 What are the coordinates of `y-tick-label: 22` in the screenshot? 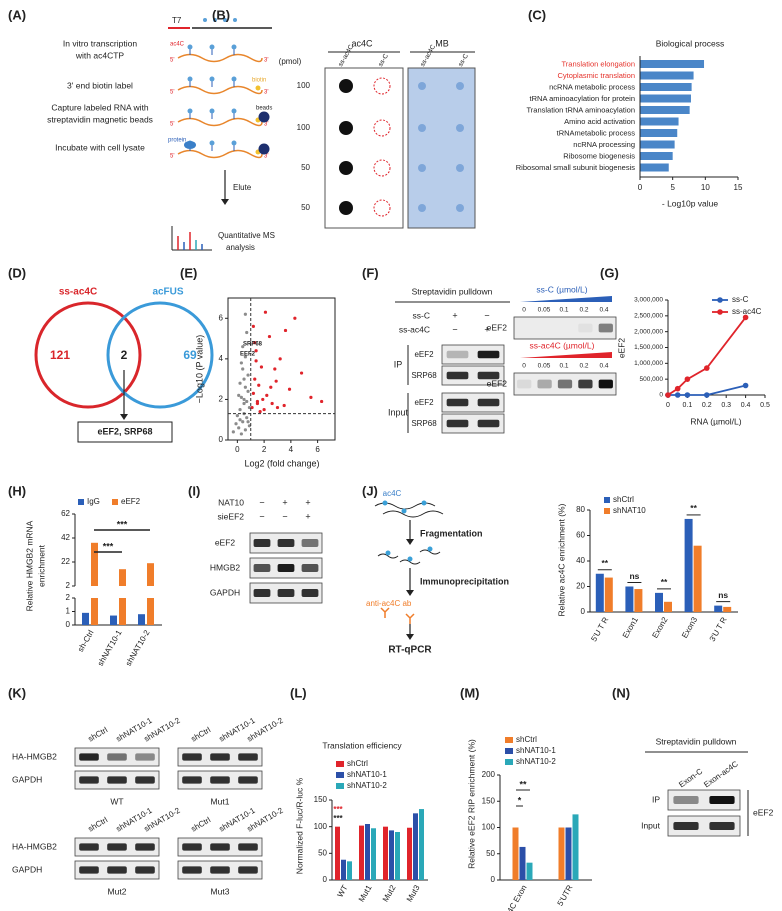 It's located at (65, 561).